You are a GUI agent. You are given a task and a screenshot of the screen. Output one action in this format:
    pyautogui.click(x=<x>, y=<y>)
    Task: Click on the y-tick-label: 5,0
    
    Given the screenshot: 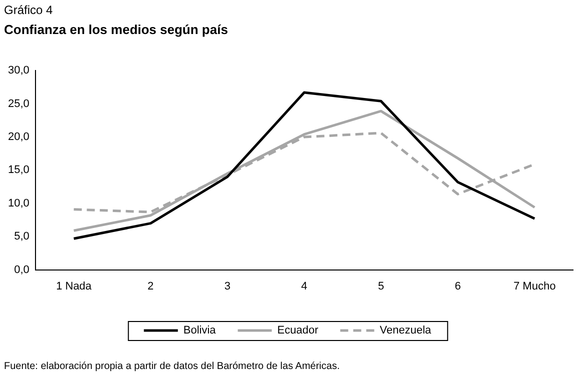 What is the action you would take?
    pyautogui.click(x=22, y=236)
    